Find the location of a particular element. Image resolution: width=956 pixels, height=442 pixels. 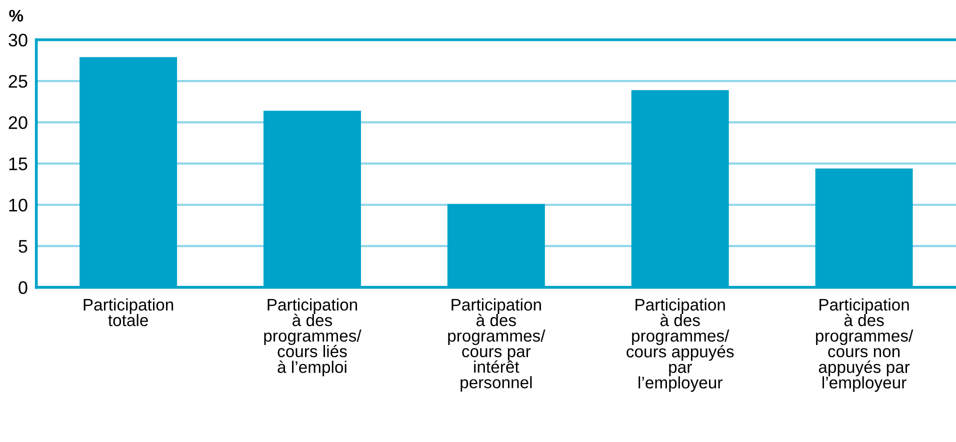

y-tick-label: 30 is located at coordinates (18, 40).